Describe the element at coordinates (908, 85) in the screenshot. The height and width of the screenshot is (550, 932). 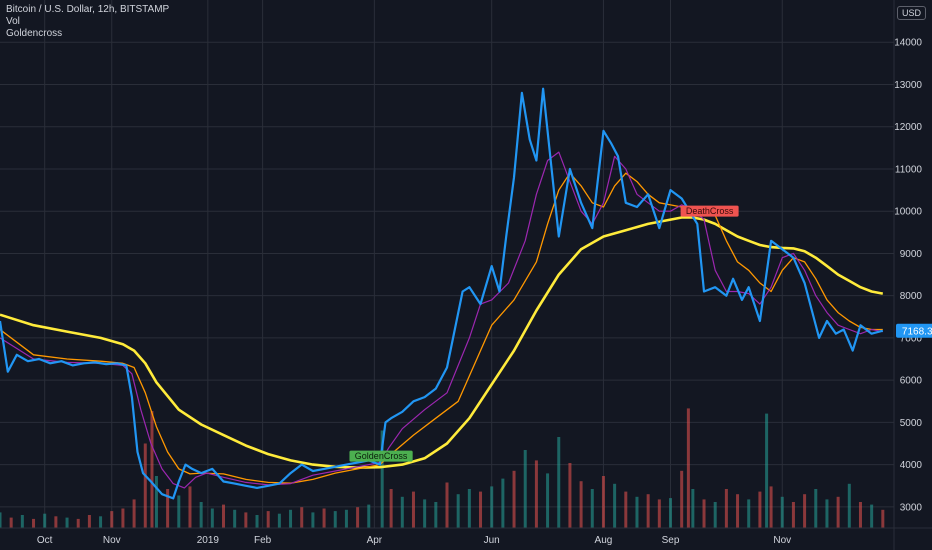
I see `price-tick-label: 13000` at that location.